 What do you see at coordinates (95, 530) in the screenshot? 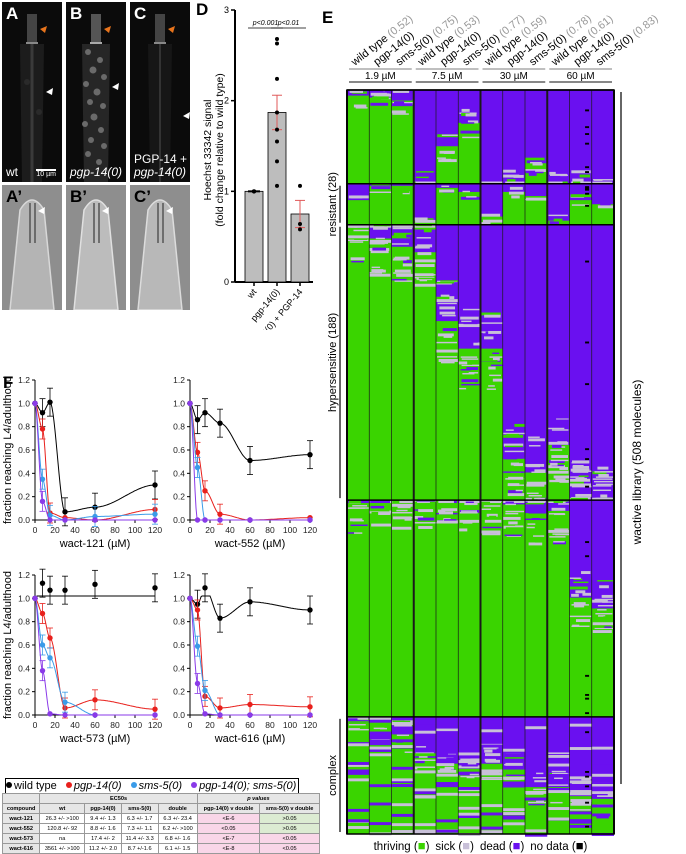
I see `x-tick-label: 60` at bounding box center [95, 530].